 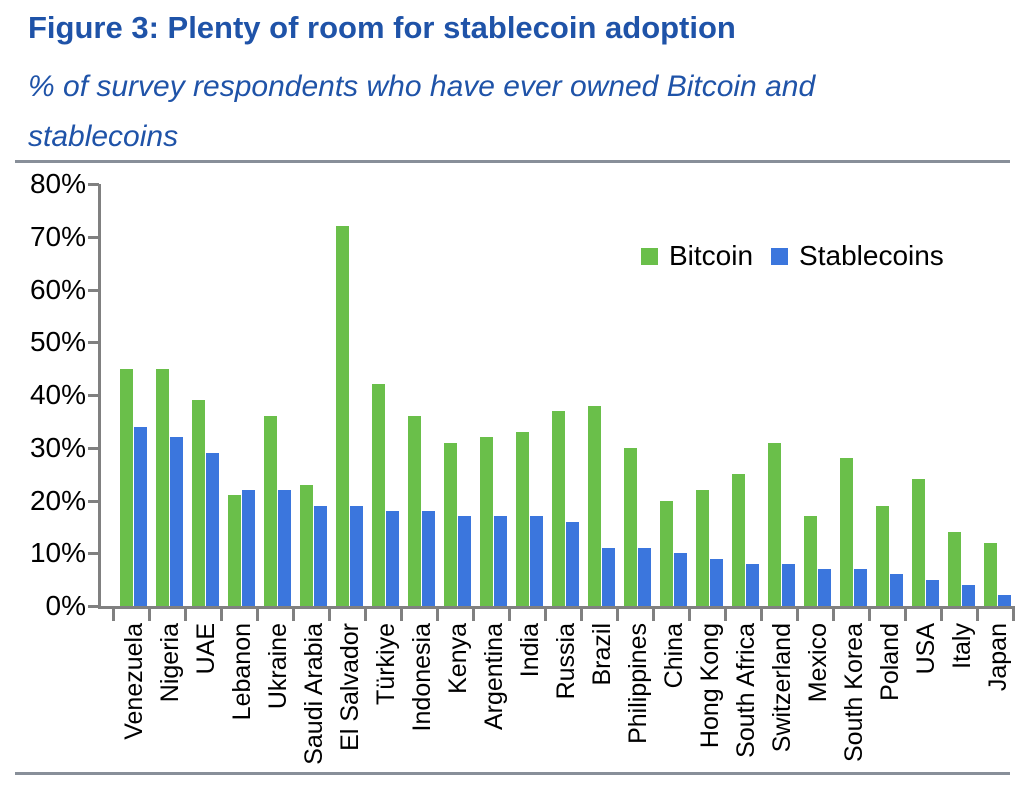 I want to click on x-axis-label: Mexico, so click(x=818, y=662).